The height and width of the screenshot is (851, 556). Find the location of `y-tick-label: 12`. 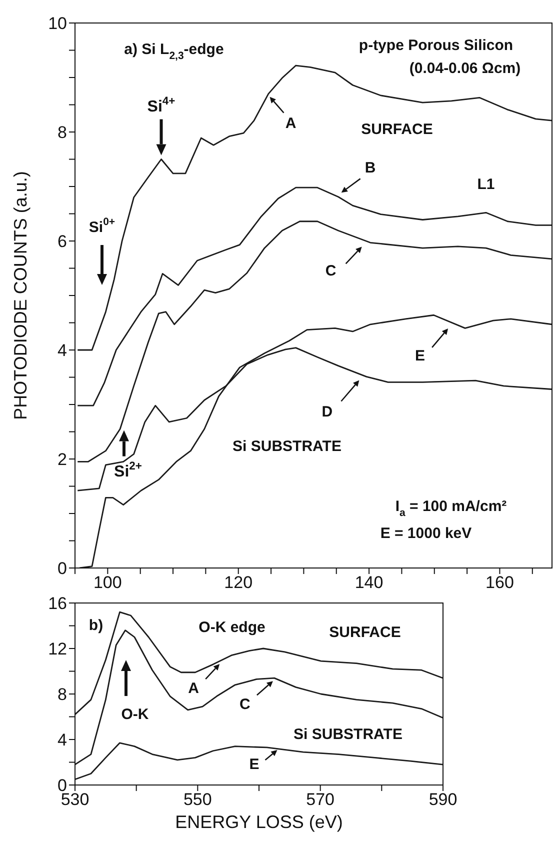

y-tick-label: 12 is located at coordinates (57, 649).